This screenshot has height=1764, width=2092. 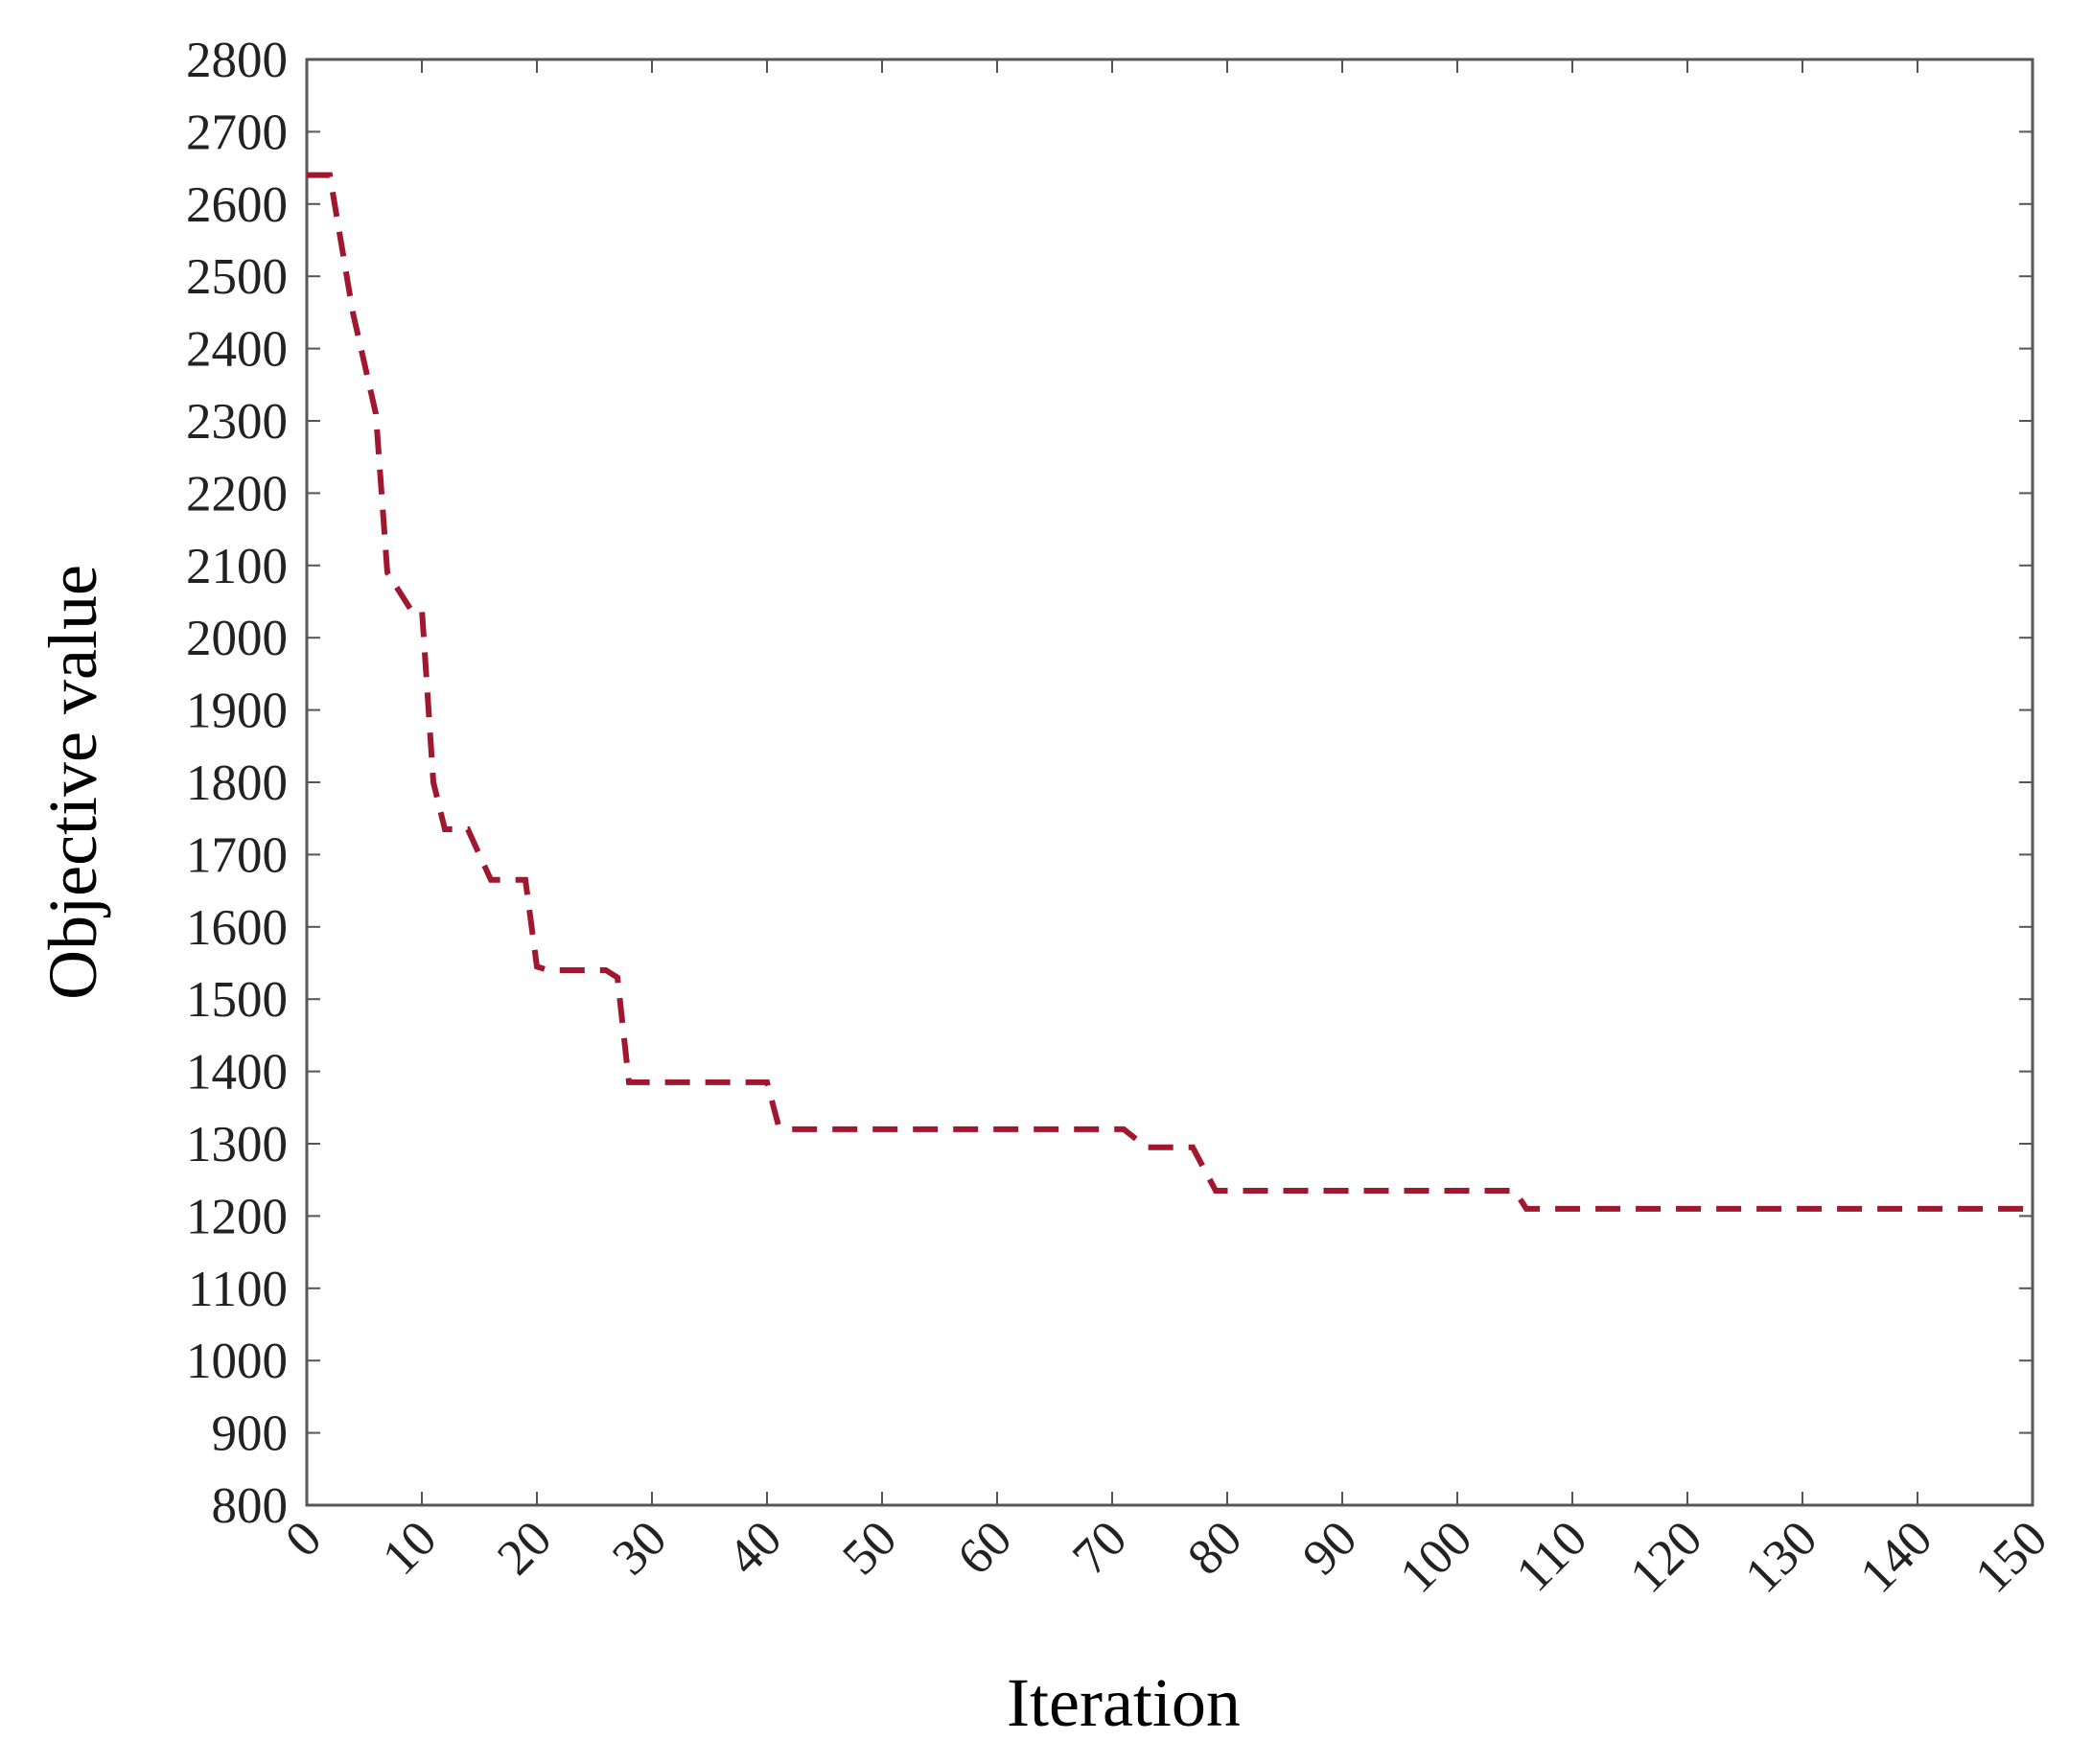 I want to click on y-tick-label: 2500, so click(x=237, y=277).